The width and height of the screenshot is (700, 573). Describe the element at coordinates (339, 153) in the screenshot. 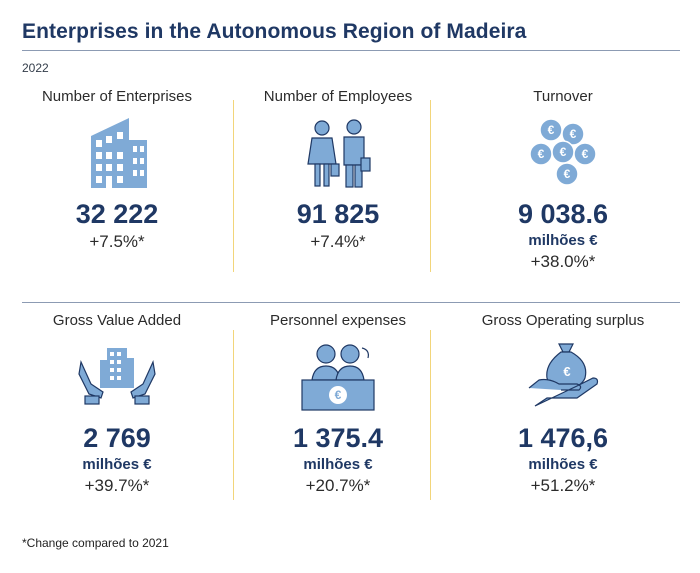

I see `employees-icon` at that location.